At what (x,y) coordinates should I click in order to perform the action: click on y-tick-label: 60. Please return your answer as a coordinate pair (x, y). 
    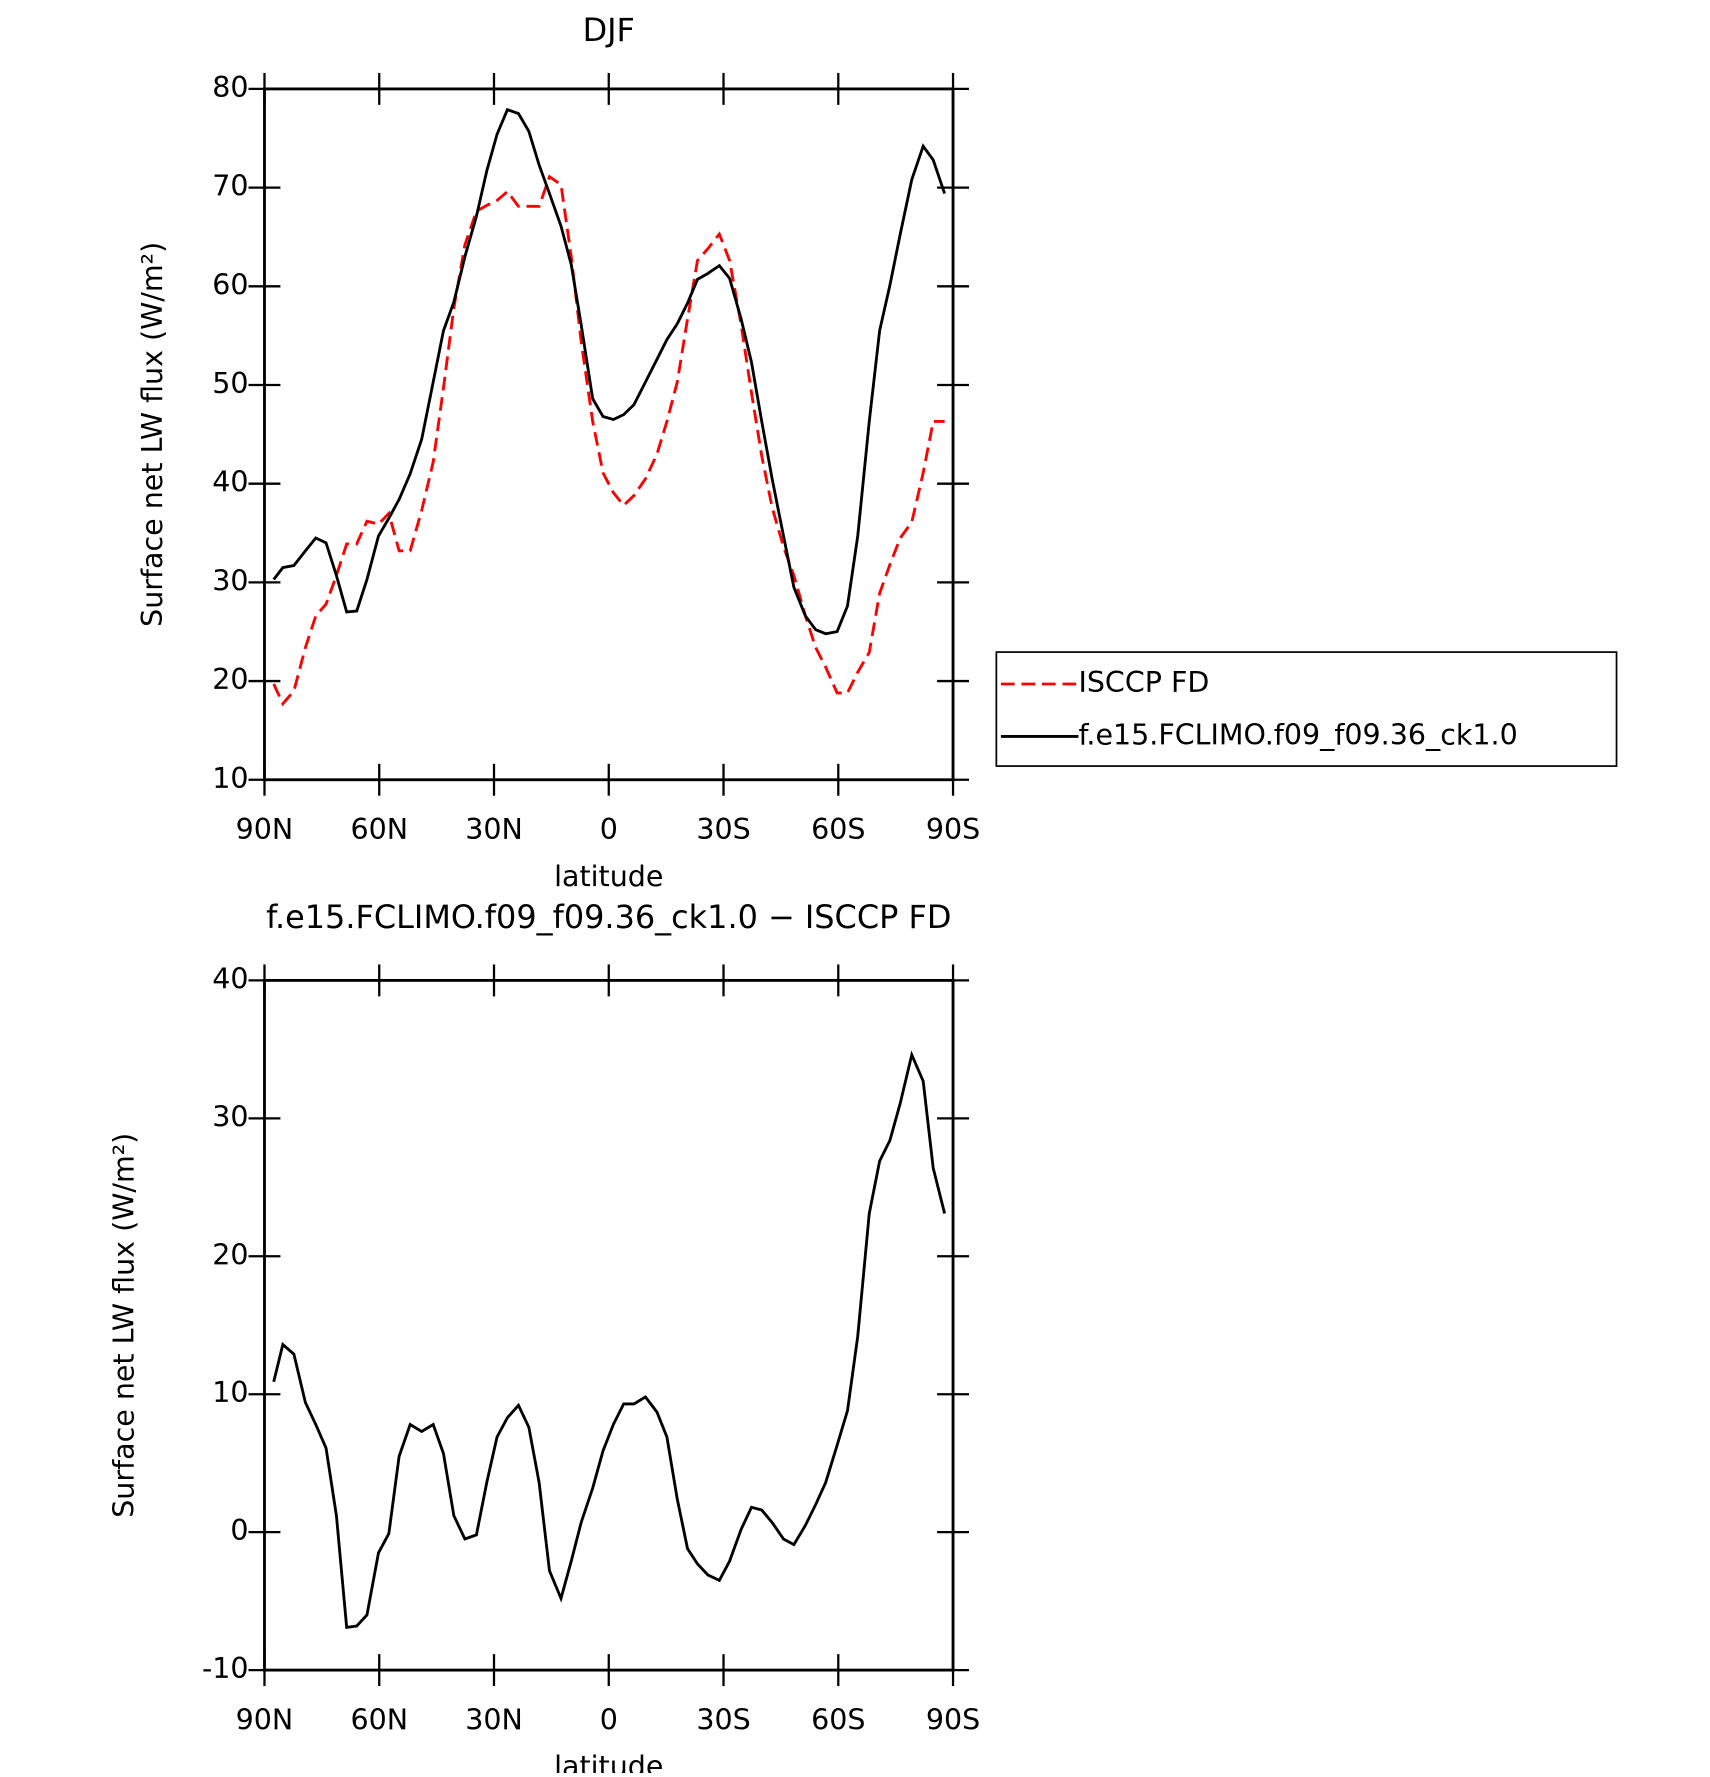
    Looking at the image, I should click on (230, 284).